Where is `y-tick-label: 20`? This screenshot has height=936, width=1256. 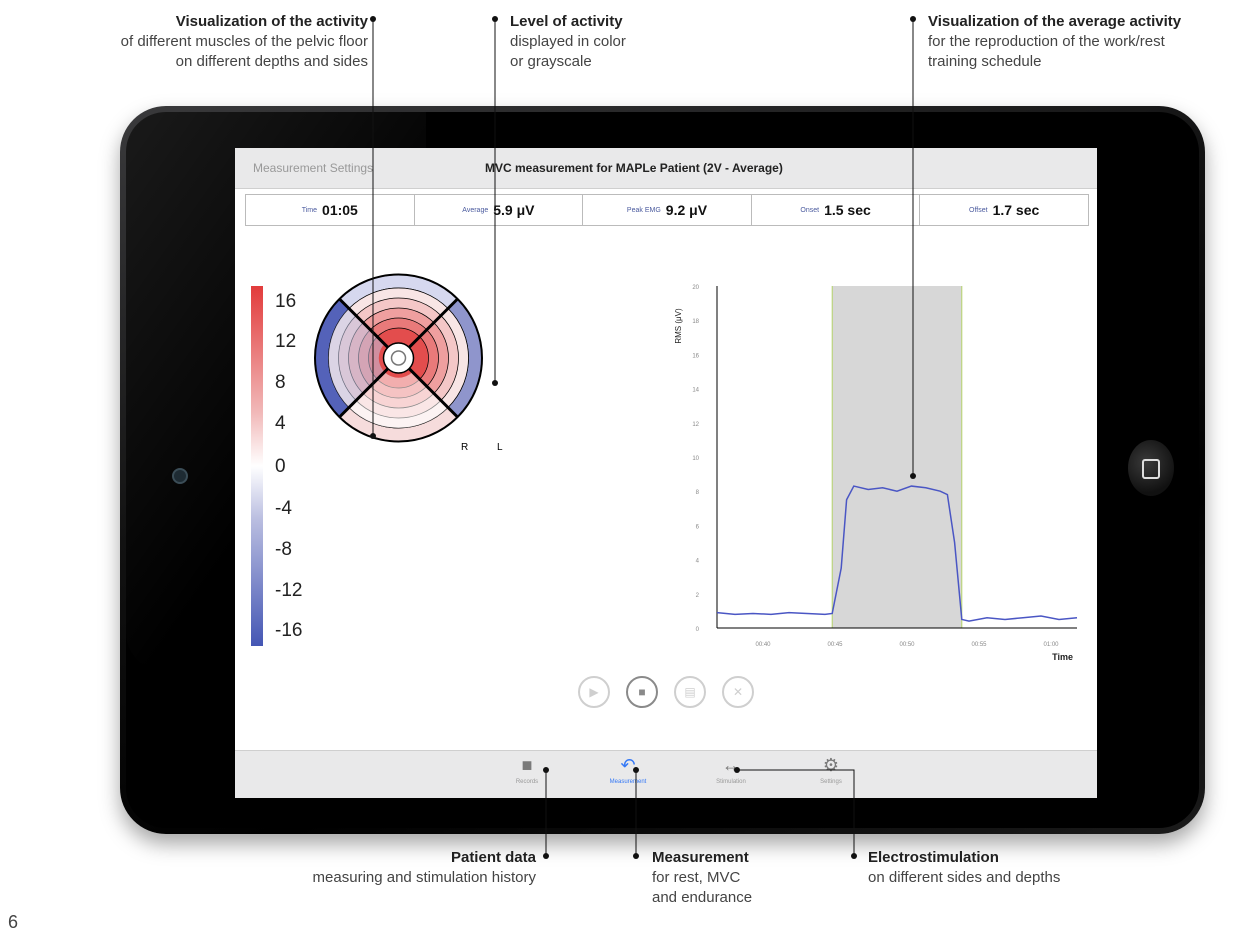
y-tick-label: 20 is located at coordinates (695, 288).